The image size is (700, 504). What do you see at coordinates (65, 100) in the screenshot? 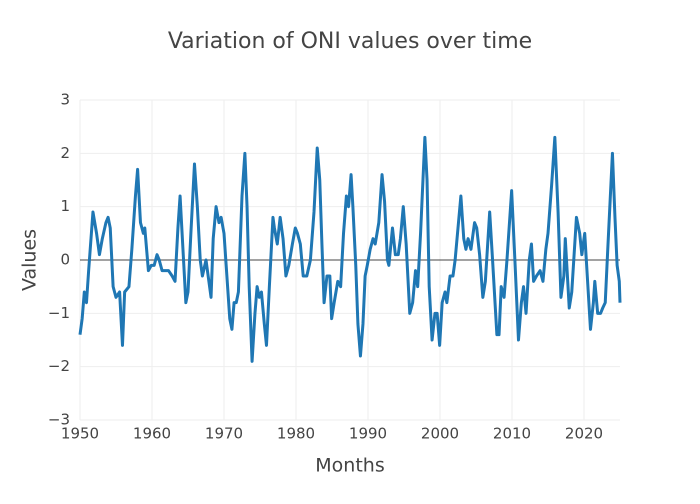
I see `y-tick-label: 3` at bounding box center [65, 100].